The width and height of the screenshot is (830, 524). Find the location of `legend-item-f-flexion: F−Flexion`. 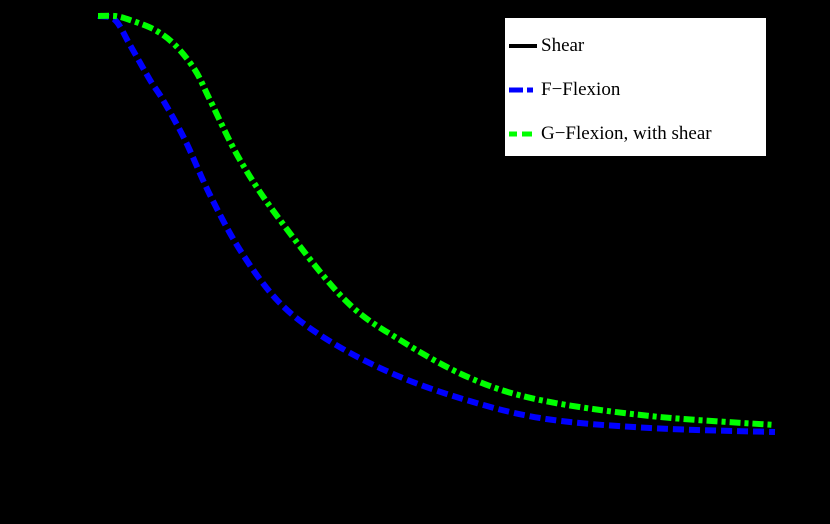

legend-item-f-flexion: F−Flexion is located at coordinates (564, 90).